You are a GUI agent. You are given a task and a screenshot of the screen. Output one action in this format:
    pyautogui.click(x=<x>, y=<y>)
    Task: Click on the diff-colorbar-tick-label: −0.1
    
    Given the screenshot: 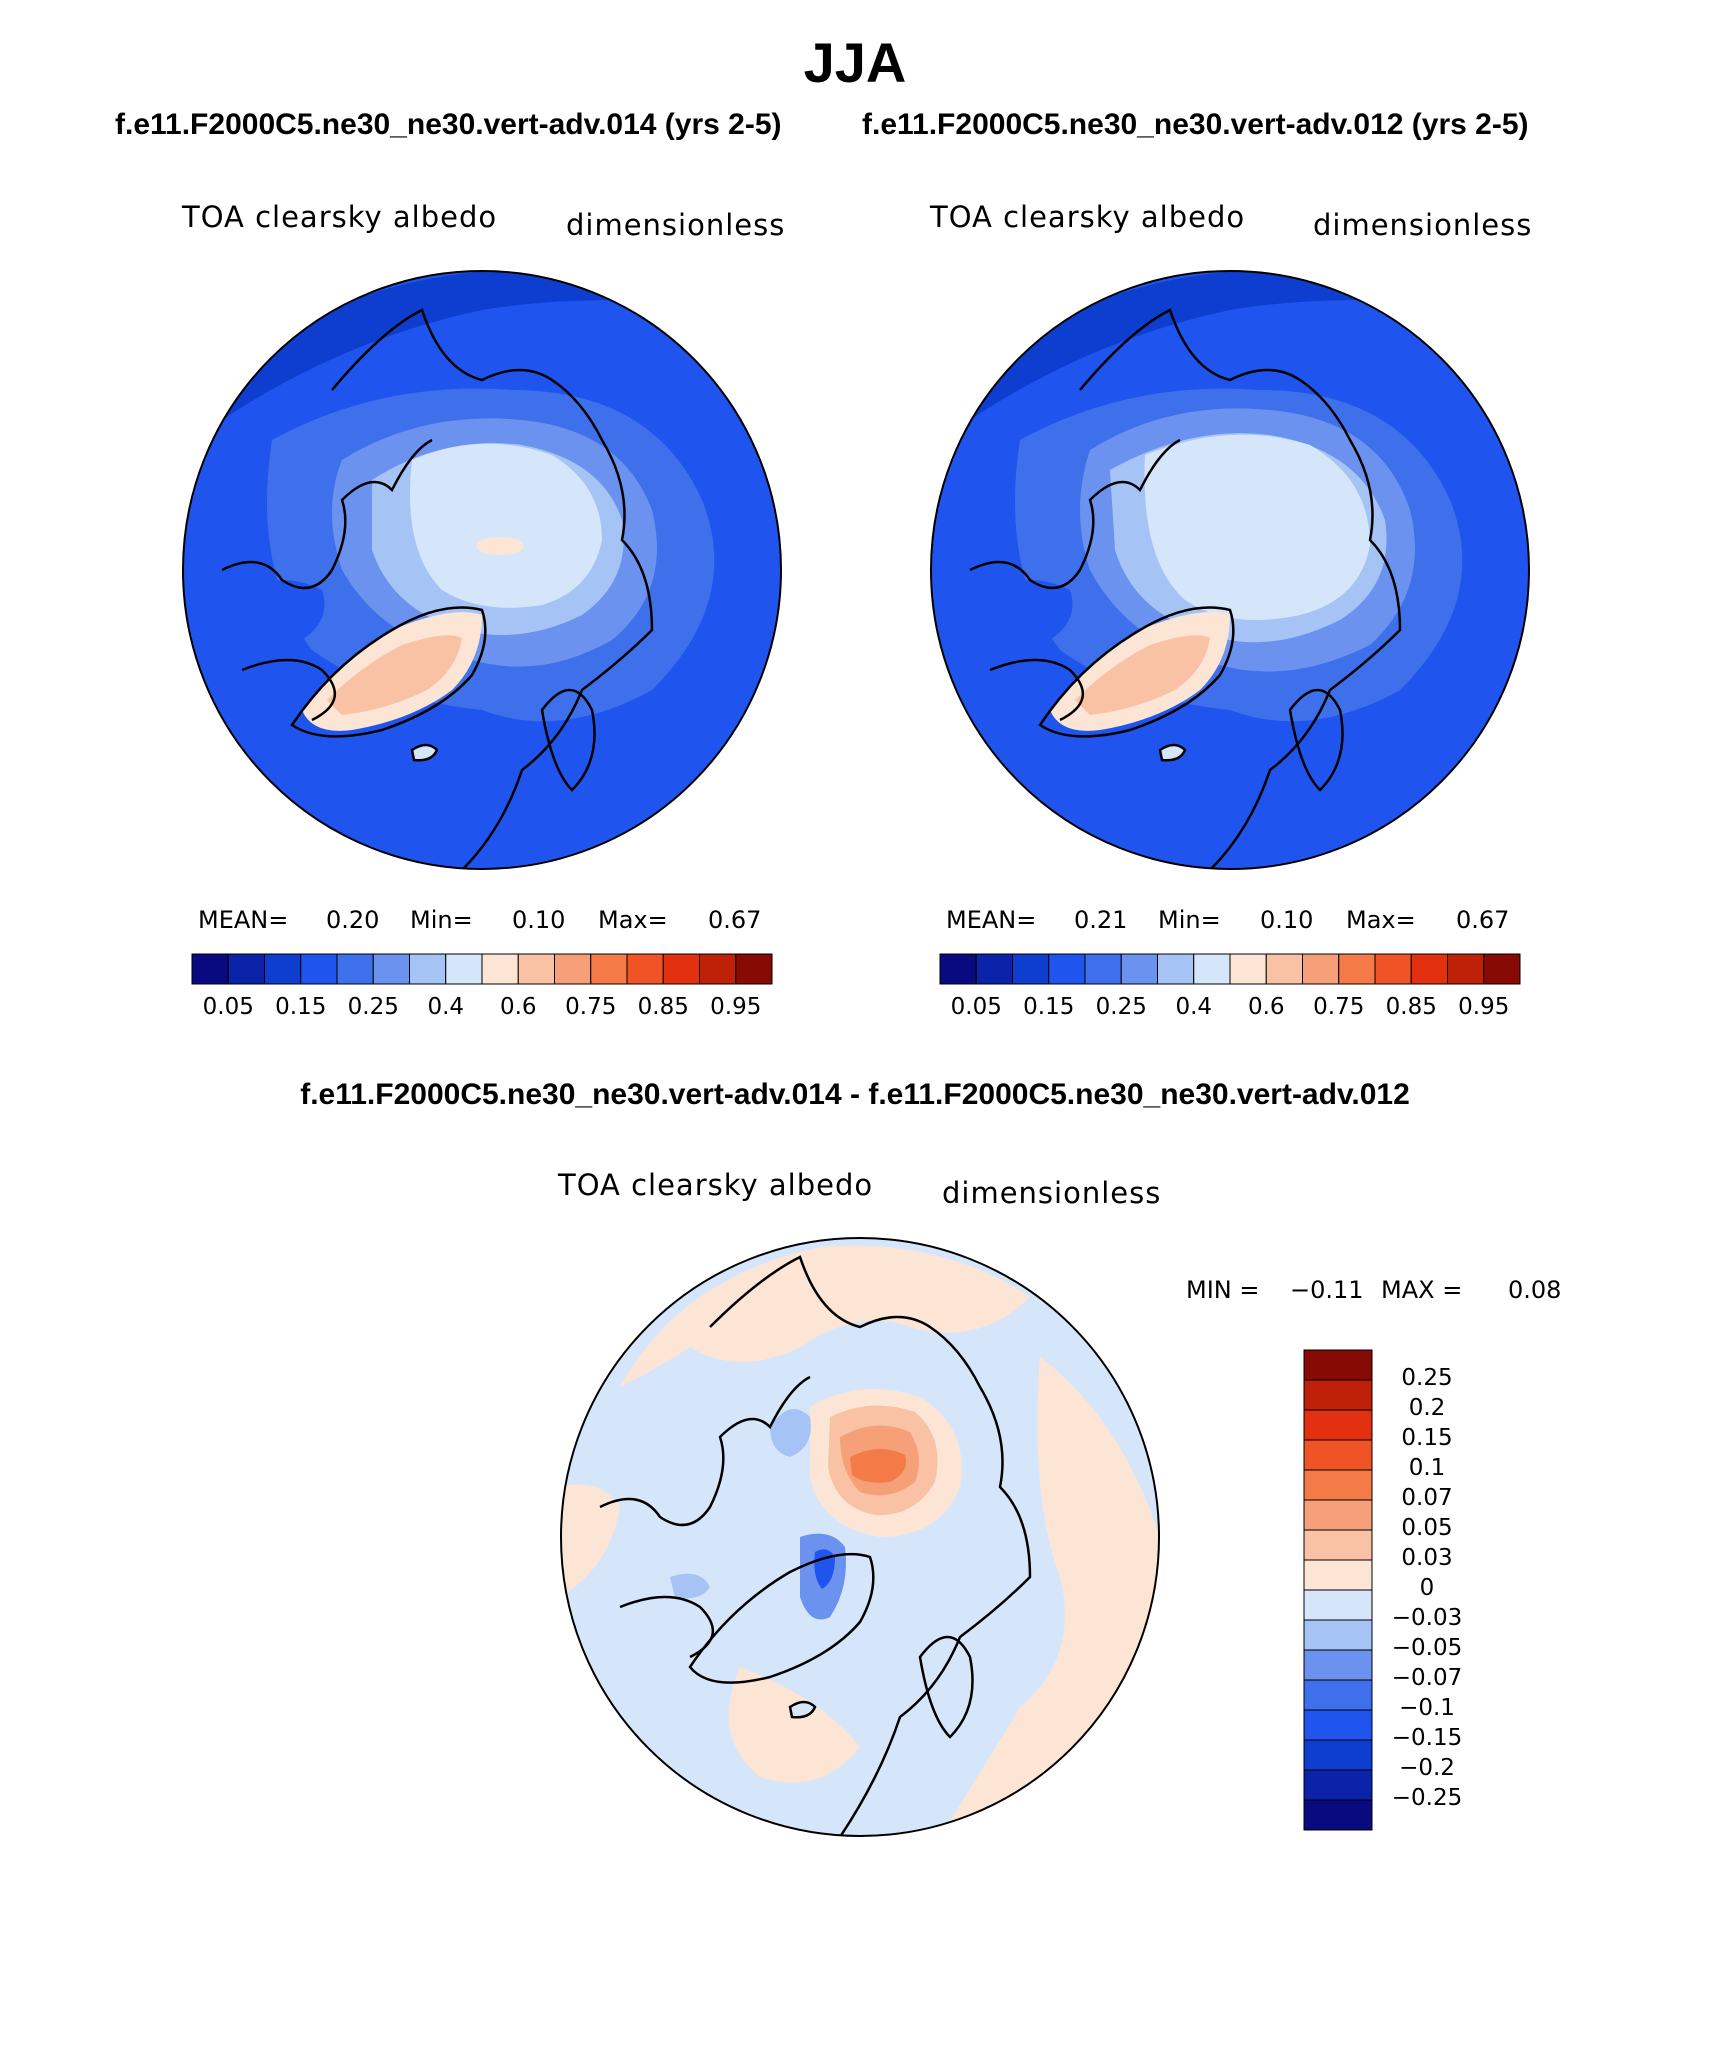 What is the action you would take?
    pyautogui.click(x=1427, y=1708)
    